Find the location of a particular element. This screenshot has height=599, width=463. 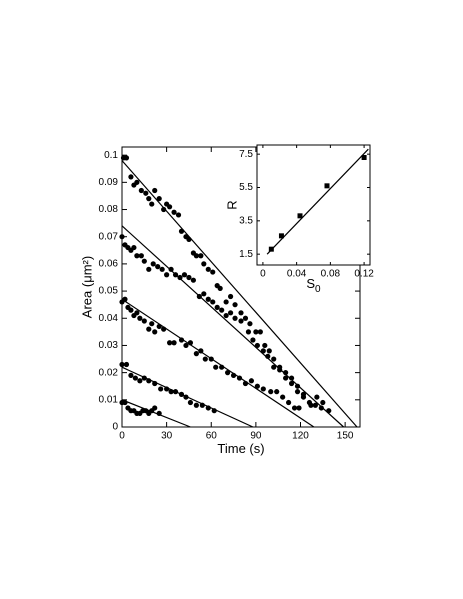

y-tick-label: 0.02 is located at coordinates (109, 372).